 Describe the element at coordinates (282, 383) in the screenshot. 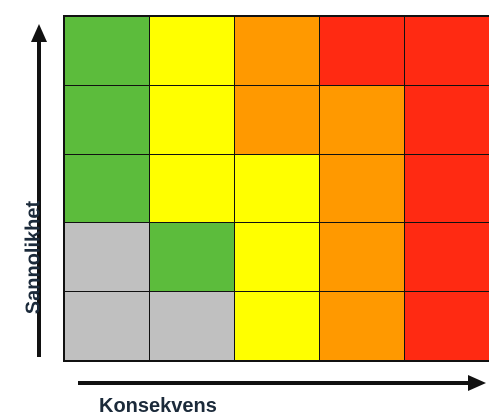

I see `right-arrow-icon` at that location.